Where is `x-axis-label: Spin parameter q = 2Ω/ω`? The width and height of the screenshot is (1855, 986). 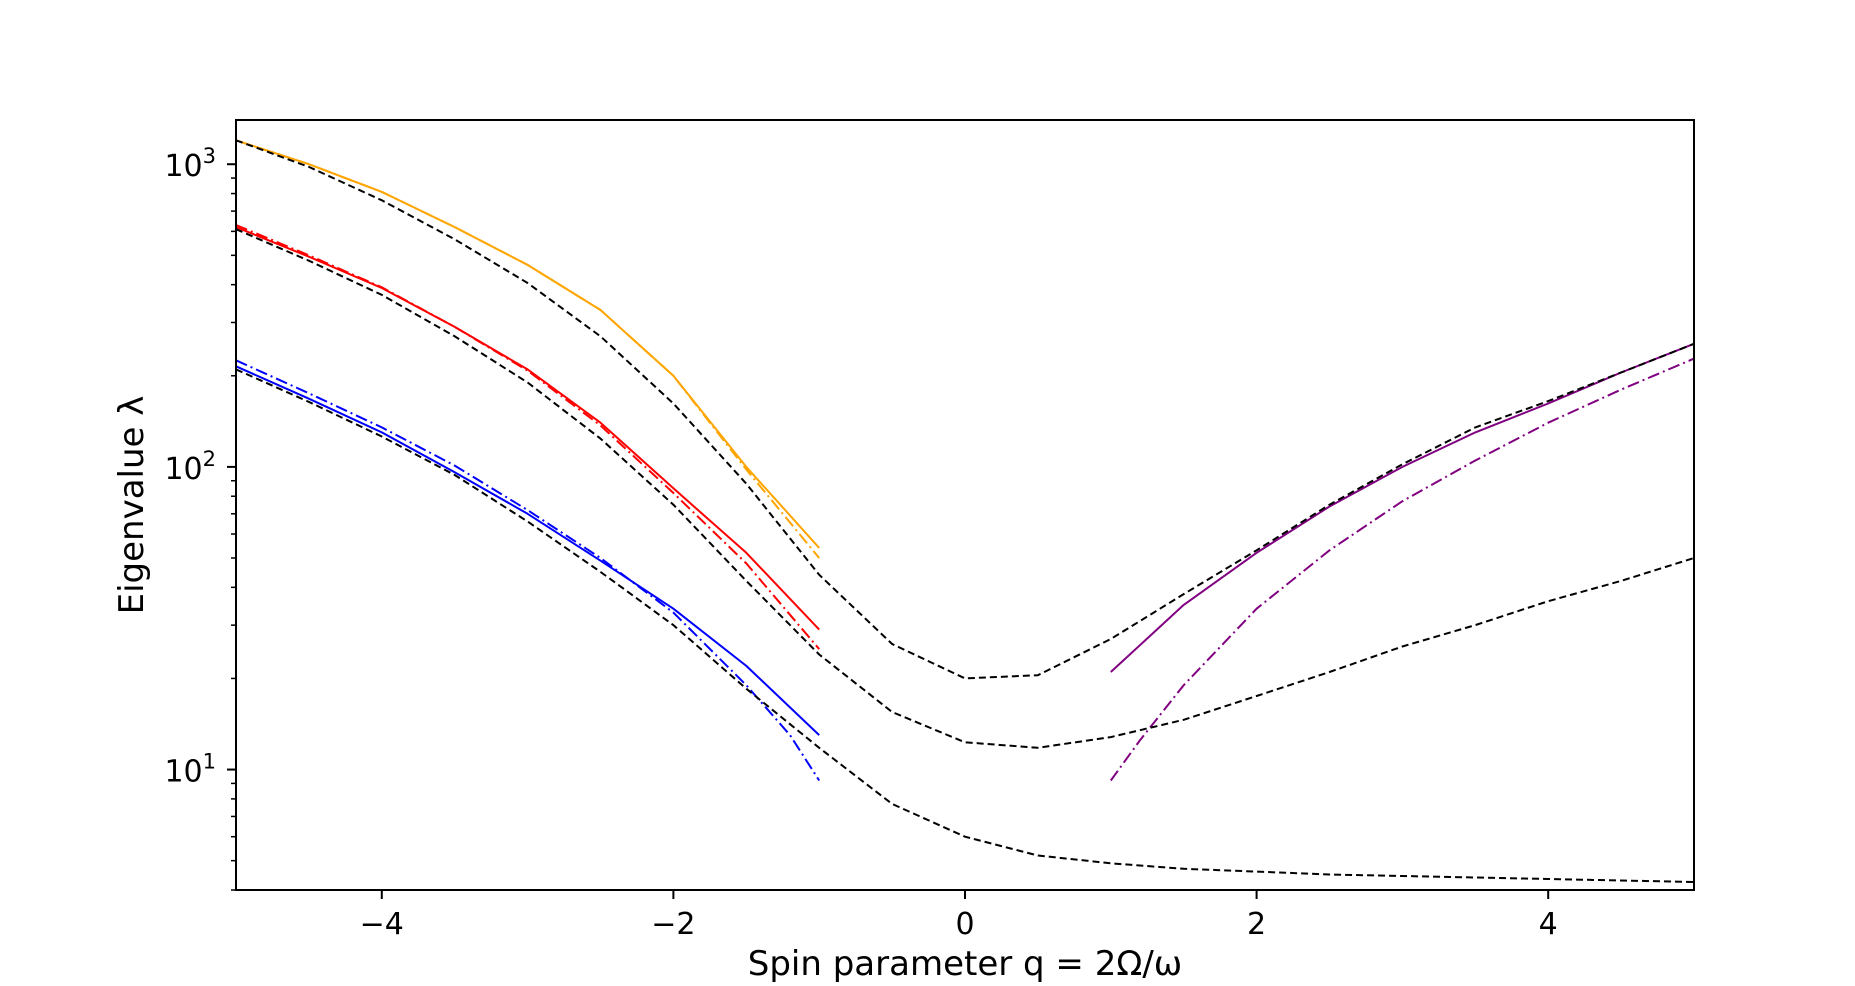 x-axis-label: Spin parameter q = 2Ω/ω is located at coordinates (965, 964).